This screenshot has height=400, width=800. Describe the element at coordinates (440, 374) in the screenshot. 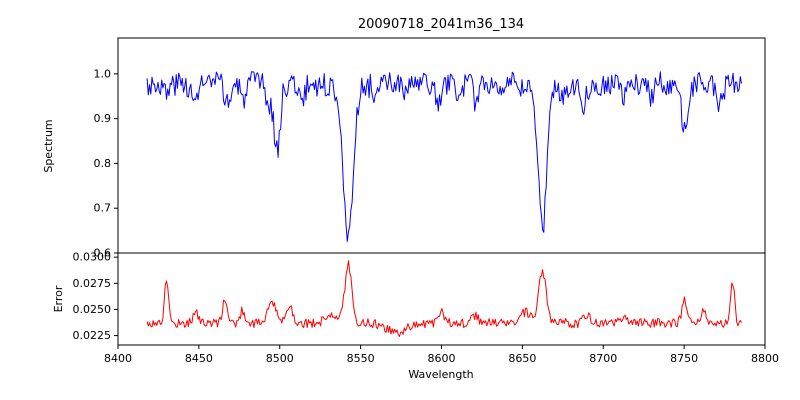

I see `x-axis-label: Wavelength` at that location.